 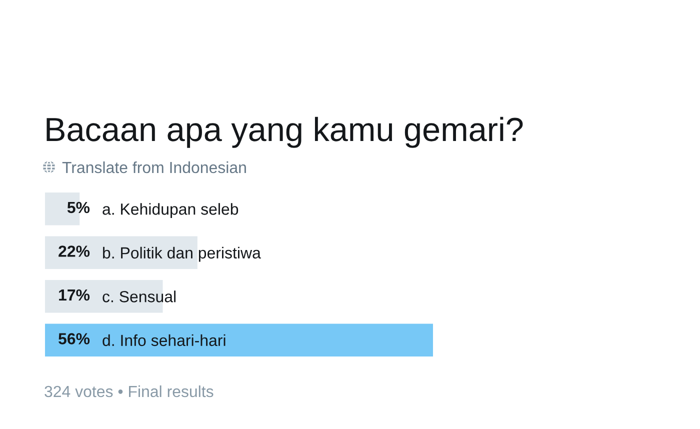 What do you see at coordinates (170, 210) in the screenshot?
I see `y-tick-label: a. Kehidupan seleb` at bounding box center [170, 210].